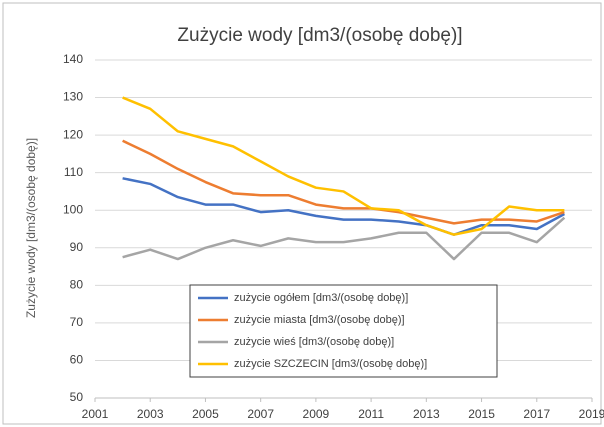  What do you see at coordinates (591, 414) in the screenshot?
I see `x-tick-label: 2019` at bounding box center [591, 414].